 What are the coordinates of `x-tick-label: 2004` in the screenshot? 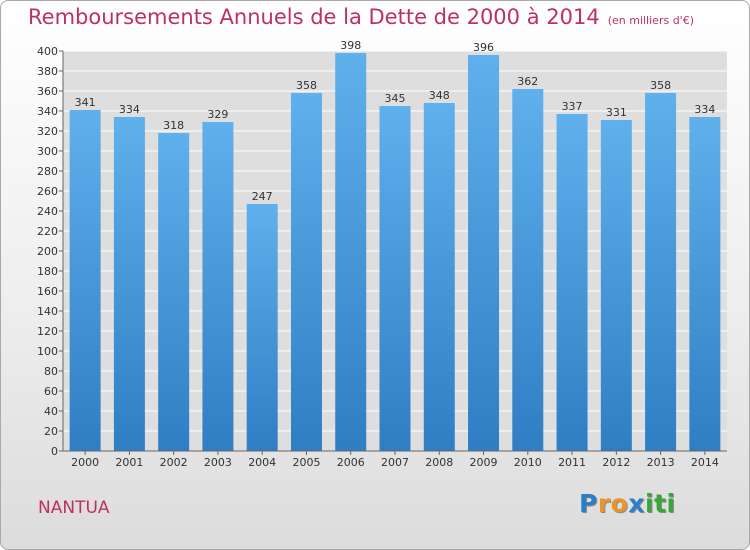 It's located at (262, 462).